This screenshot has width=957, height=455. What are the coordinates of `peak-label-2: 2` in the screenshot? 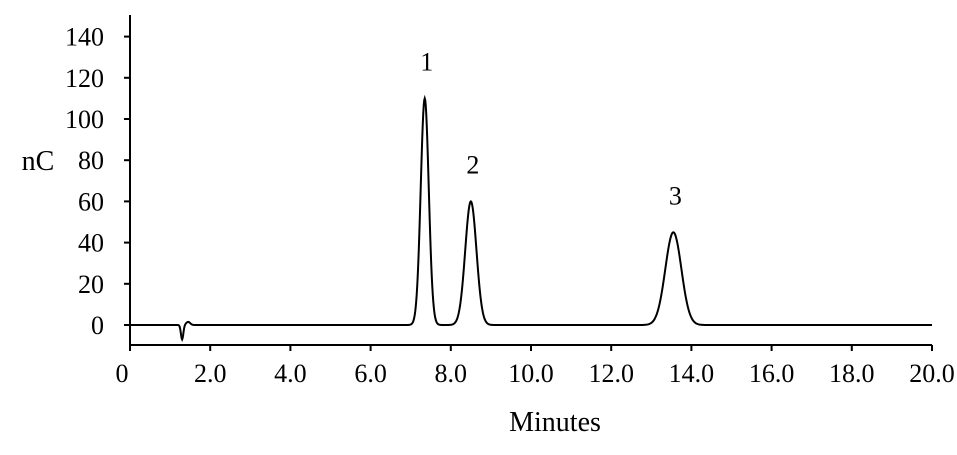 It's located at (472, 164).